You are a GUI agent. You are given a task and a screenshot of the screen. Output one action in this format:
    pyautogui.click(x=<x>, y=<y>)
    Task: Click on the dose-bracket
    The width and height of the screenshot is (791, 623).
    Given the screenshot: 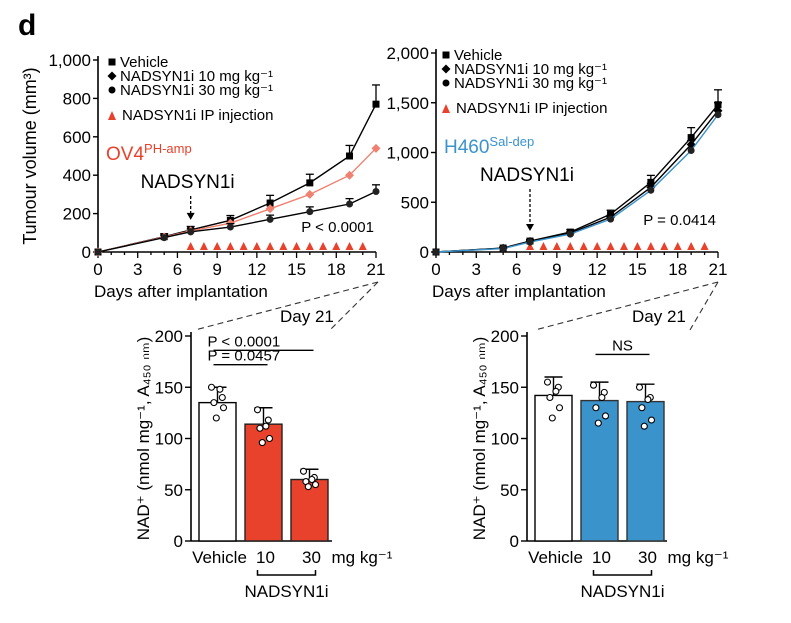 What is the action you would take?
    pyautogui.click(x=286, y=573)
    